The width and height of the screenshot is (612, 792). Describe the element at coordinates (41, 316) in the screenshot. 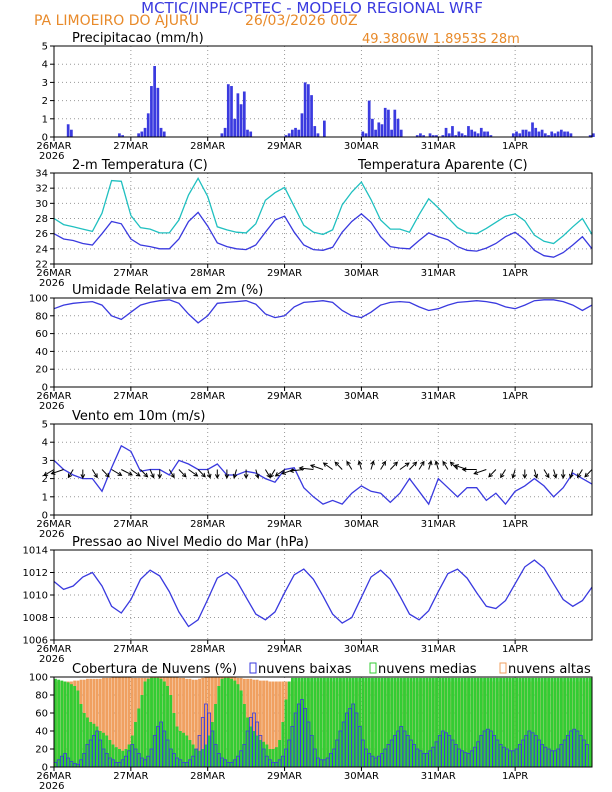

I see `y-tick-label: 80` at that location.